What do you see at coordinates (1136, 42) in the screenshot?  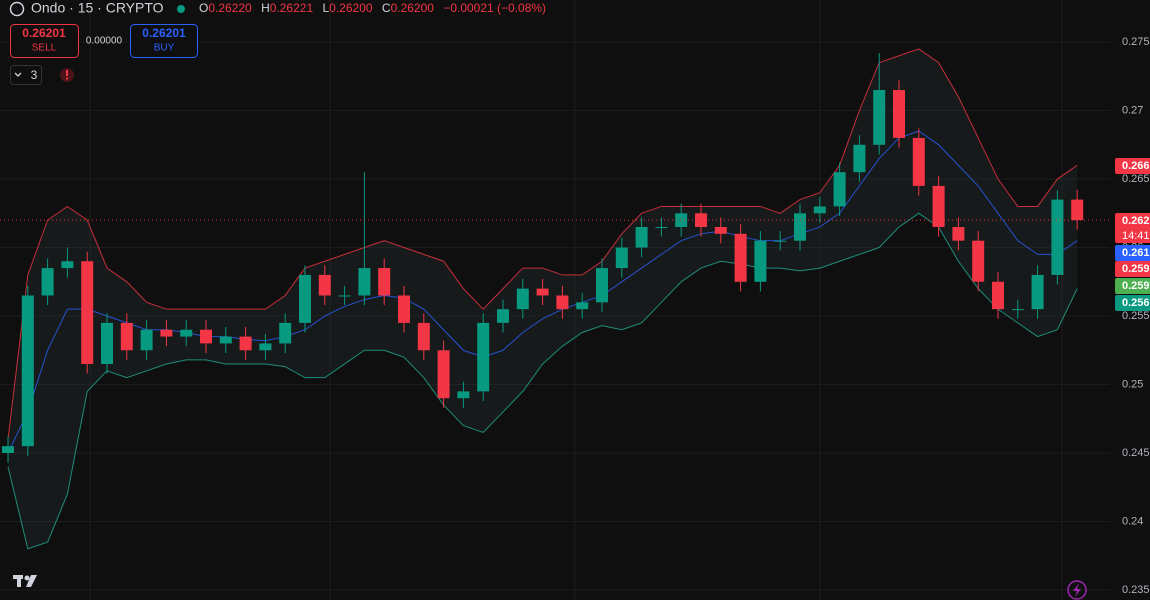 I see `y-tick-label: 0.275` at bounding box center [1136, 42].